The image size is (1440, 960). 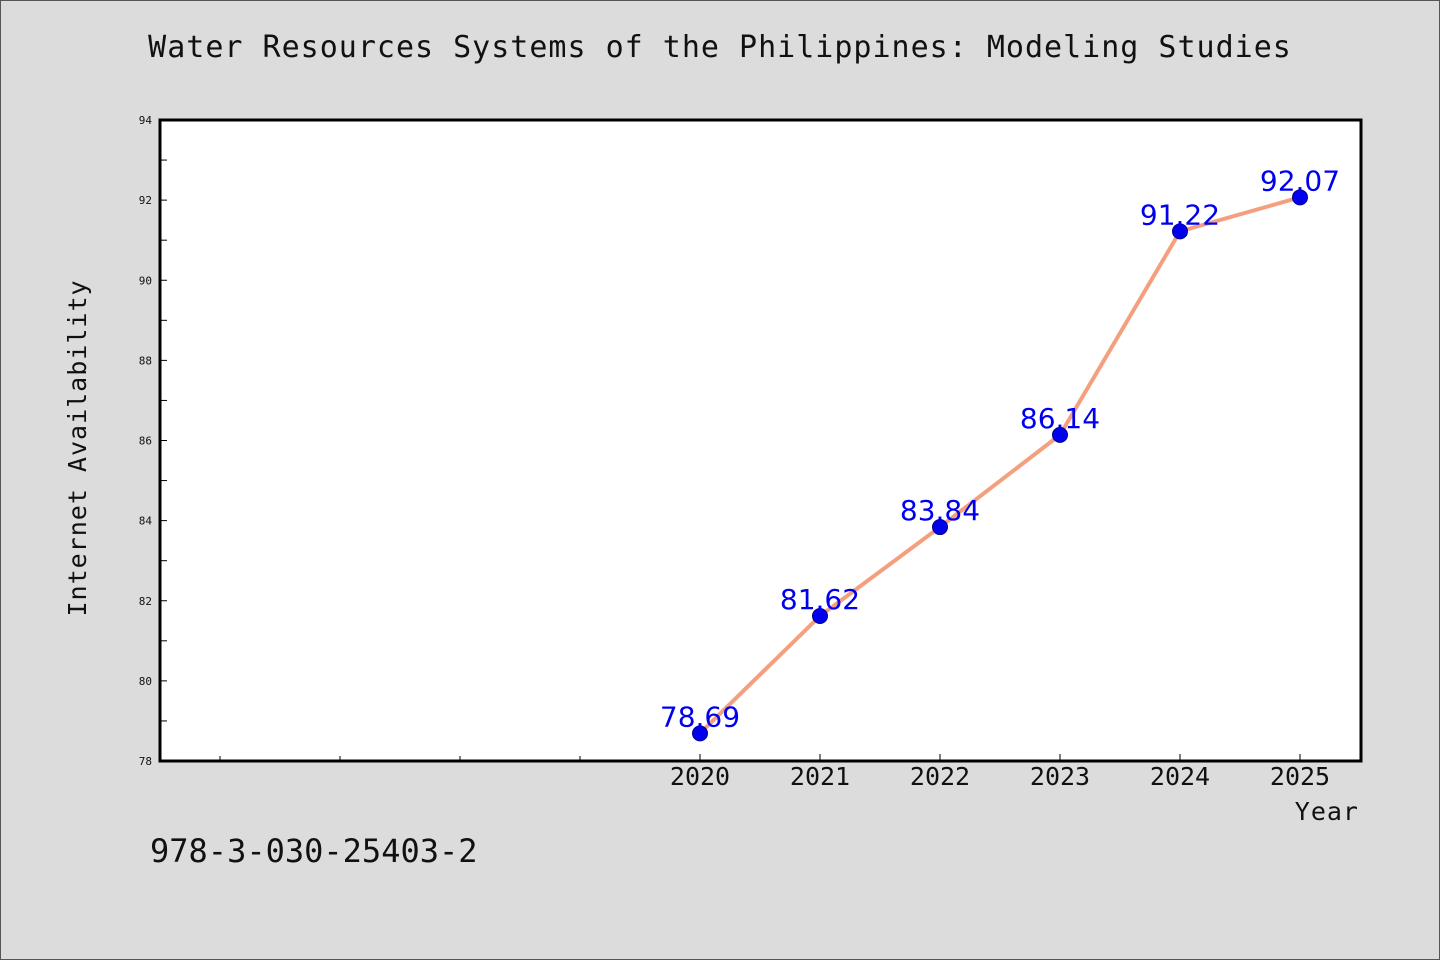 I want to click on x-tick-label: 2020, so click(x=700, y=776).